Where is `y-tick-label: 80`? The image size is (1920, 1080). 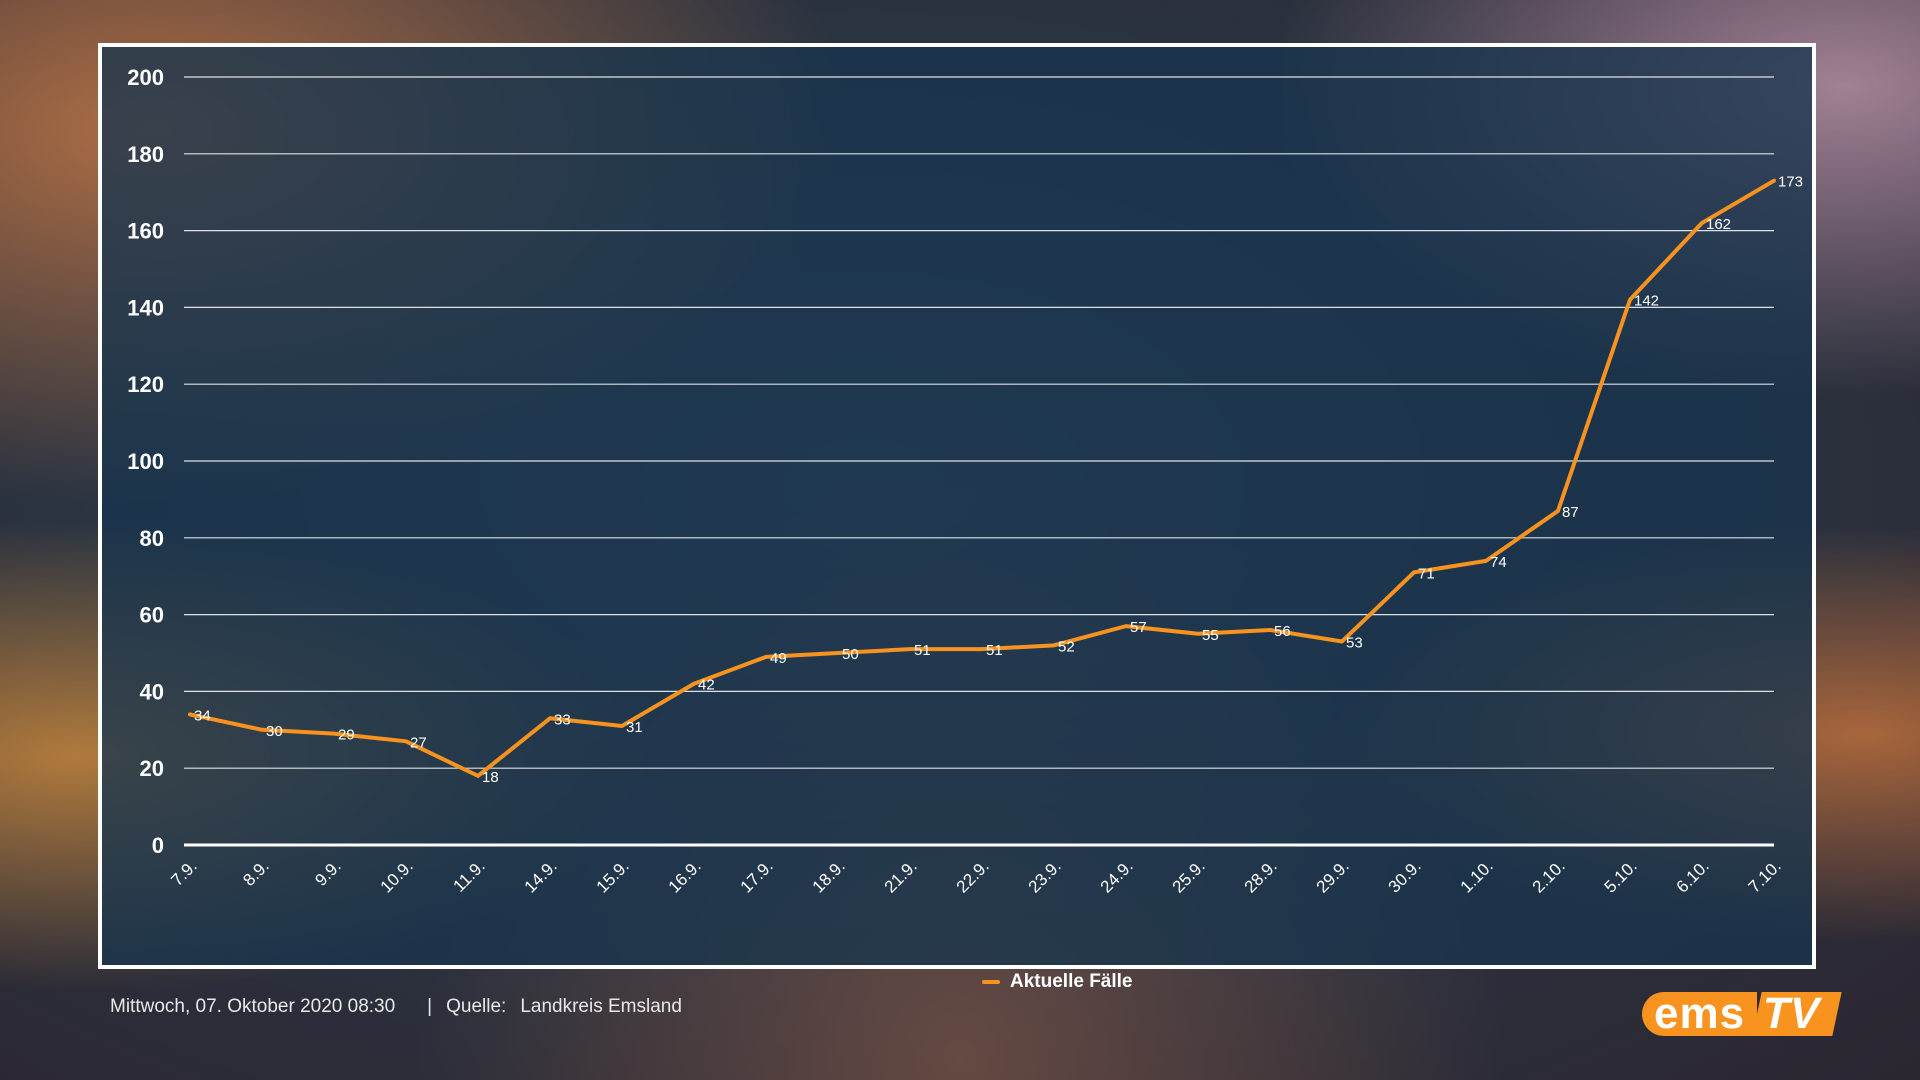
y-tick-label: 80 is located at coordinates (152, 538).